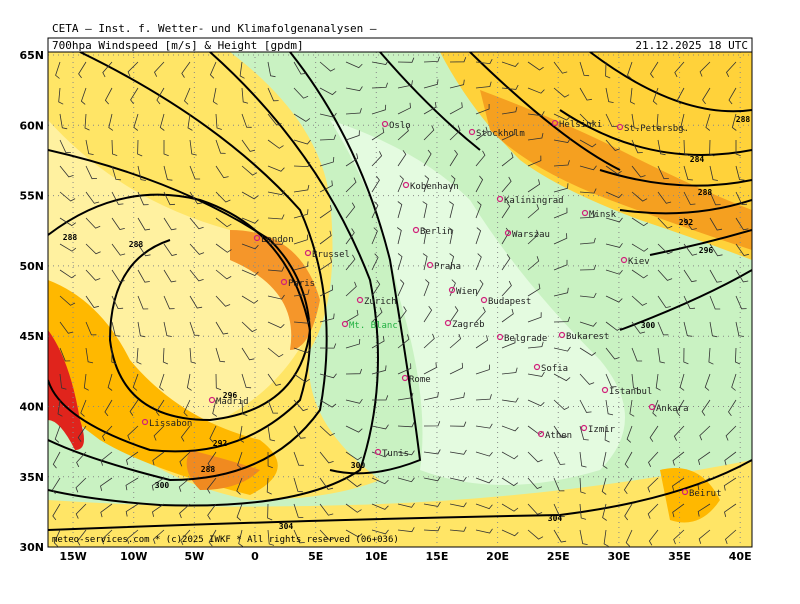  I want to click on city-label: London, so click(277, 240).